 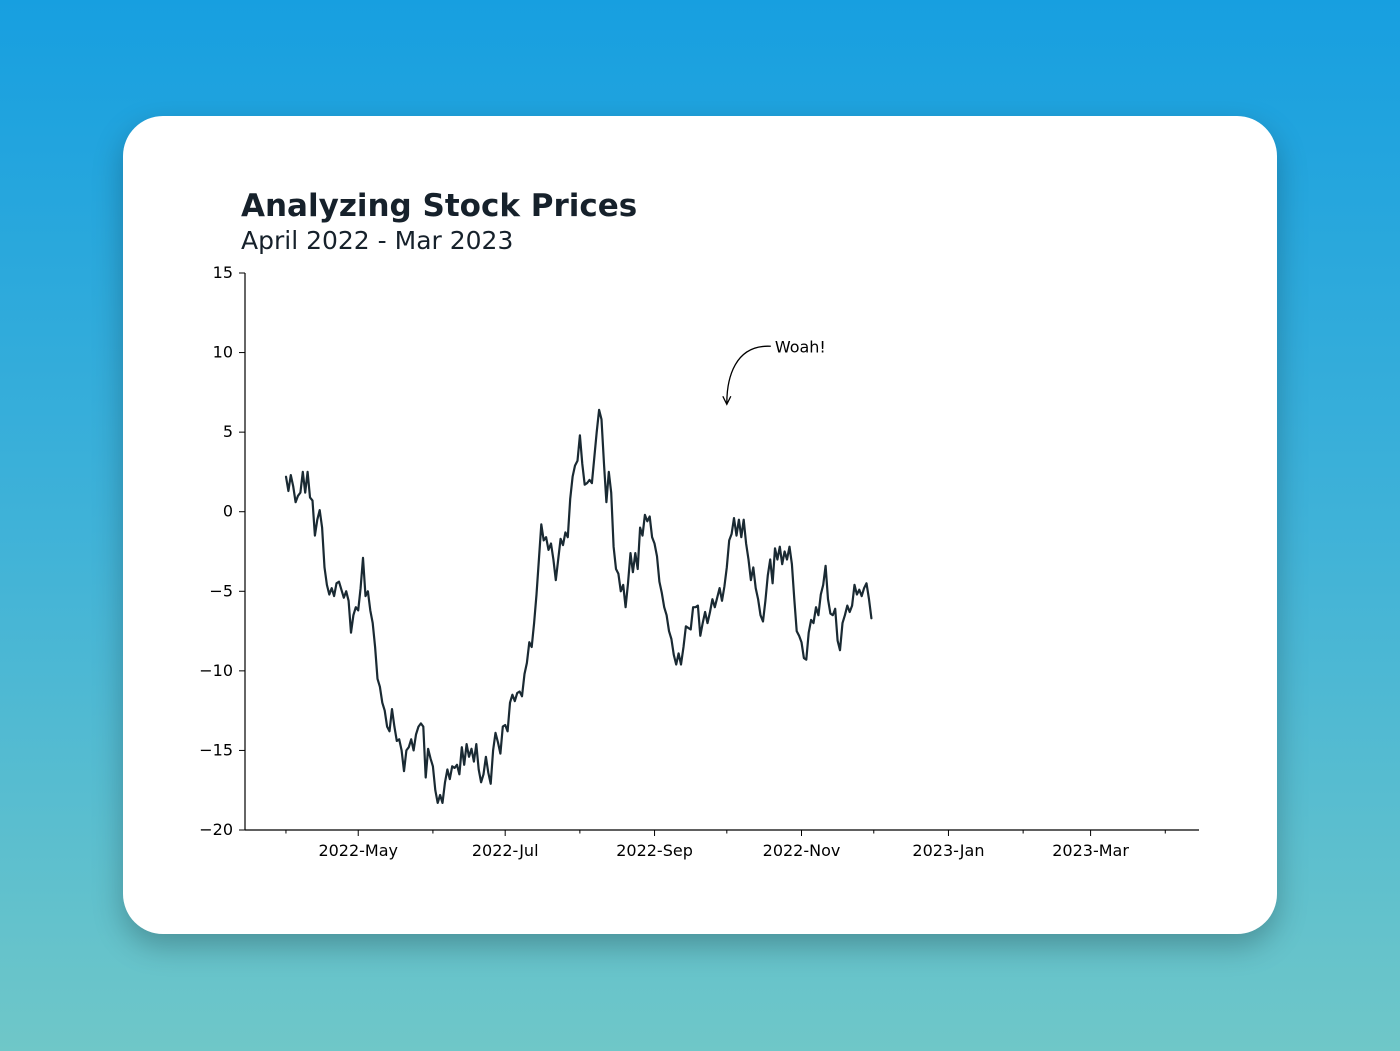 What do you see at coordinates (377, 240) in the screenshot?
I see `chart-subtitle: April 2022 - Mar 2023` at bounding box center [377, 240].